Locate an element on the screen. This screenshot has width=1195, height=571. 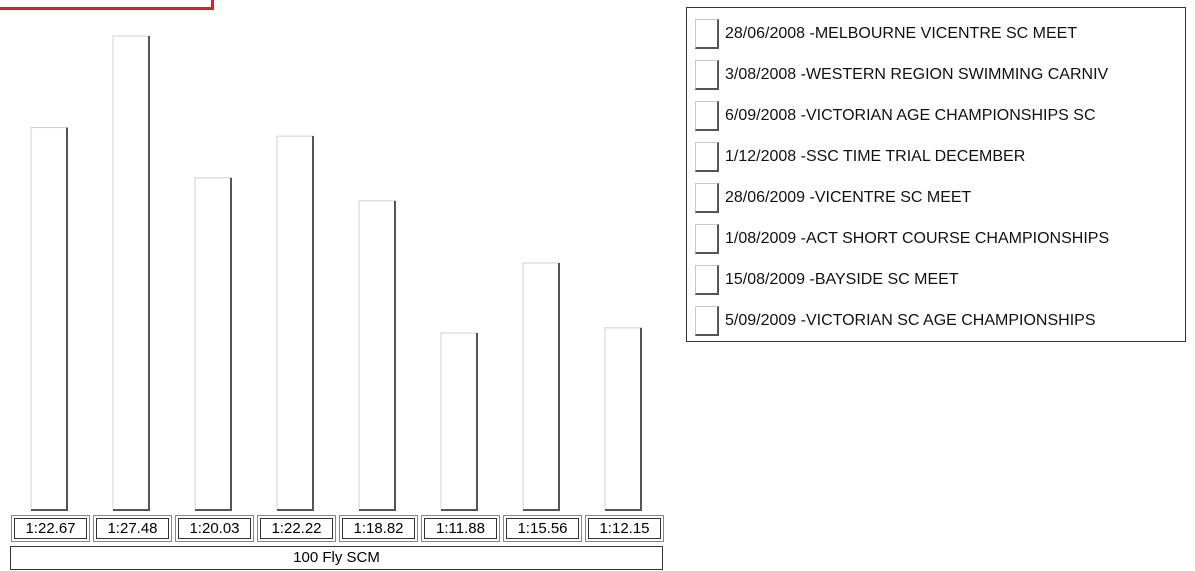
bar-value-label: 1:15.56 is located at coordinates (542, 528).